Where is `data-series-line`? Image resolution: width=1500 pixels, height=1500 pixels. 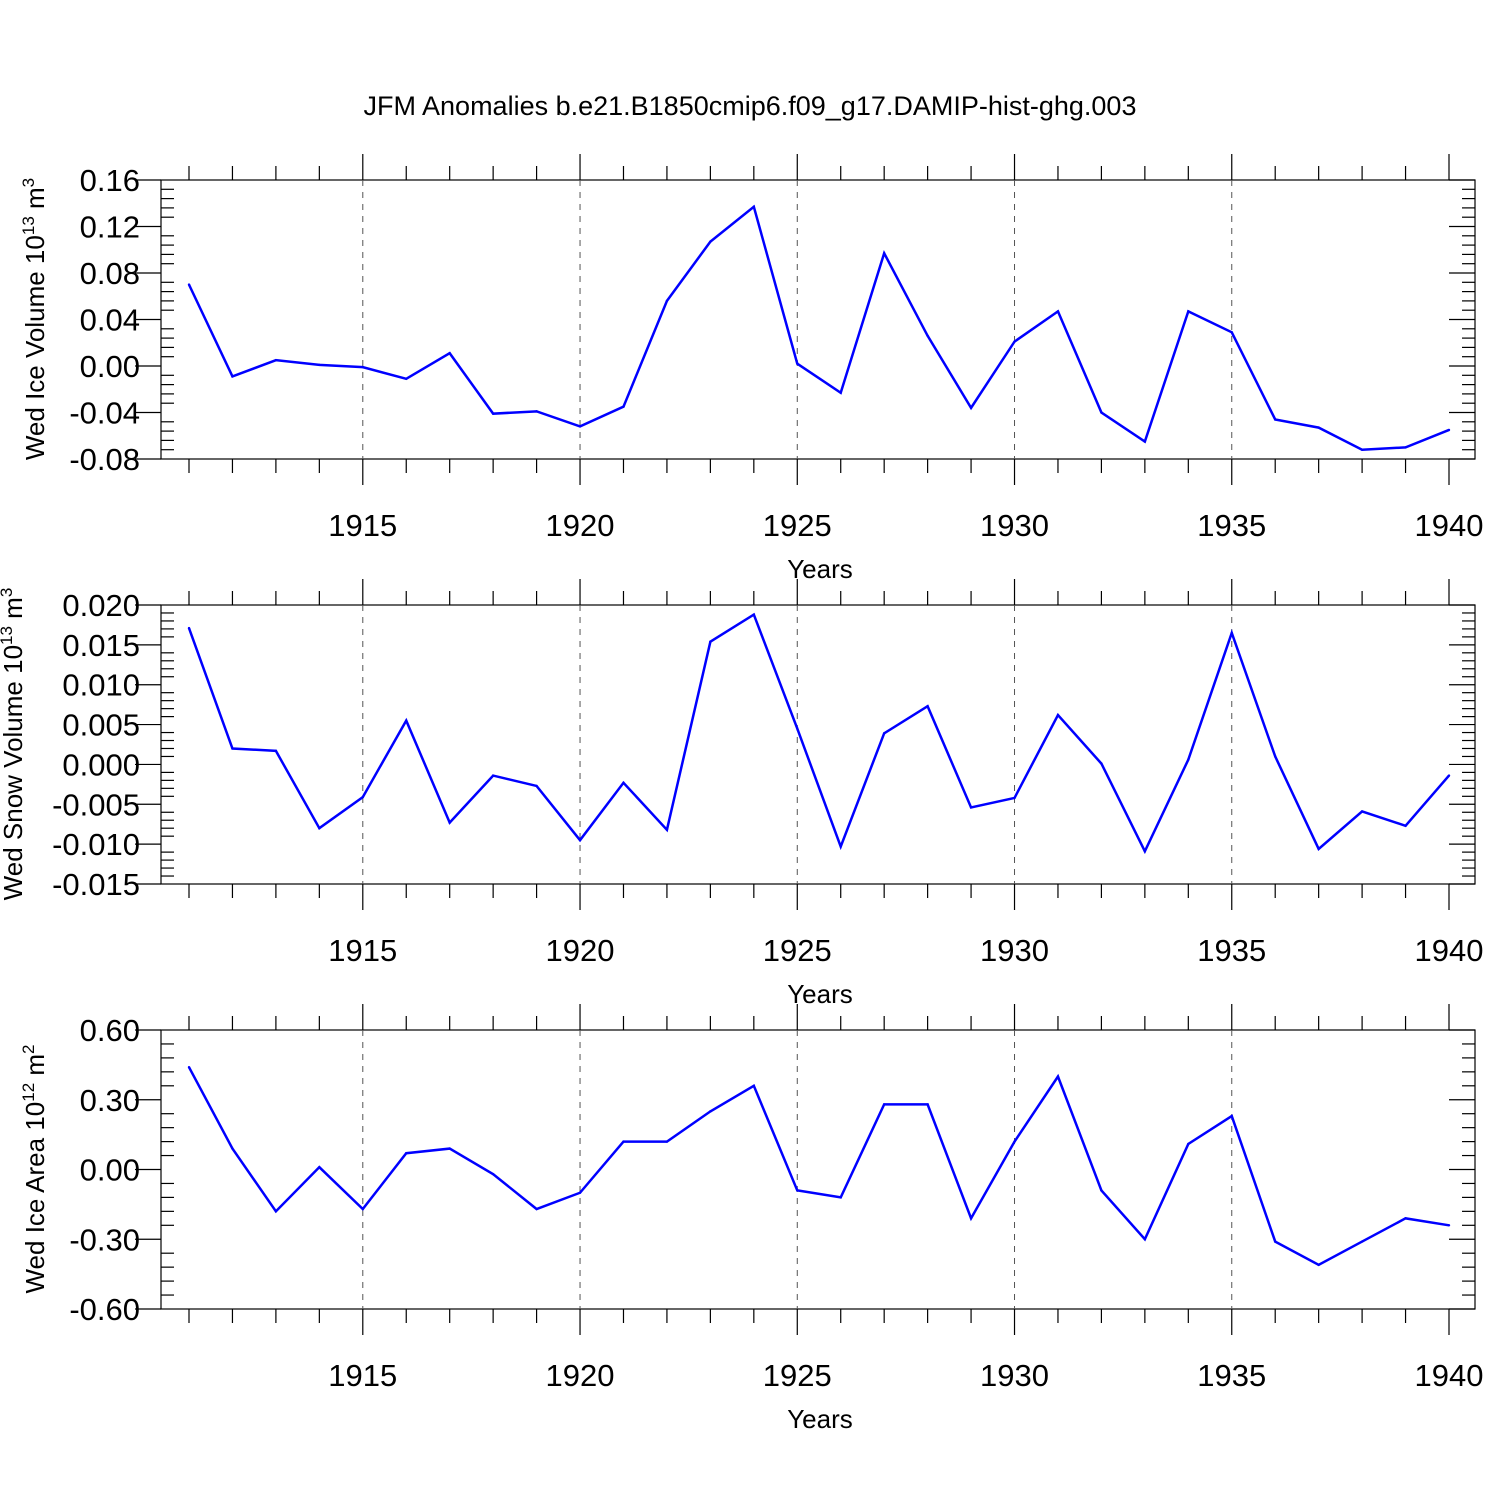
data-series-line is located at coordinates (818, 733).